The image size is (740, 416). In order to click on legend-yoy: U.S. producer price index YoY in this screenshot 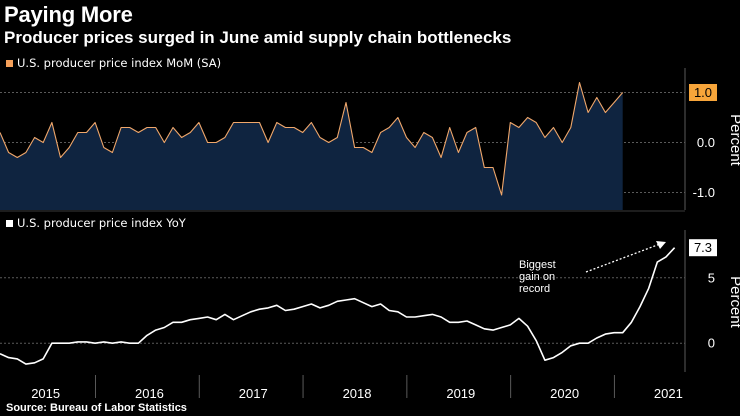, I will do `click(96, 223)`.